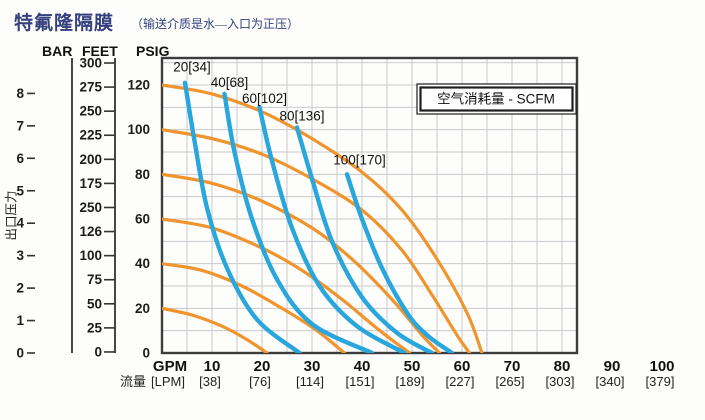 This screenshot has height=420, width=705. What do you see at coordinates (310, 381) in the screenshot?
I see `lpm-tick-label: [114]` at bounding box center [310, 381].